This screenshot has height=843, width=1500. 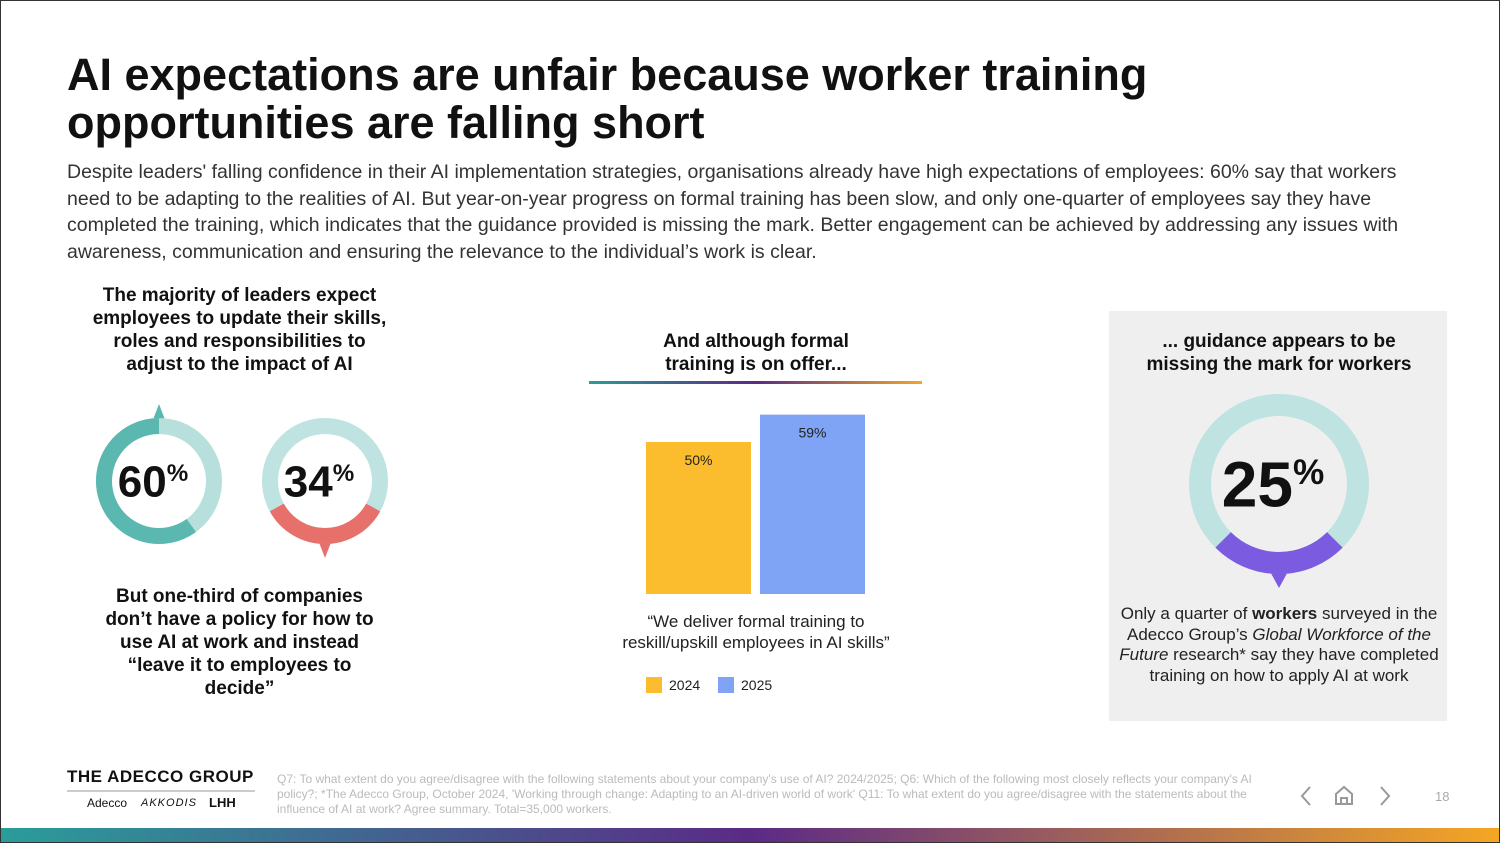 I want to click on logo: Adecco, so click(x=107, y=803).